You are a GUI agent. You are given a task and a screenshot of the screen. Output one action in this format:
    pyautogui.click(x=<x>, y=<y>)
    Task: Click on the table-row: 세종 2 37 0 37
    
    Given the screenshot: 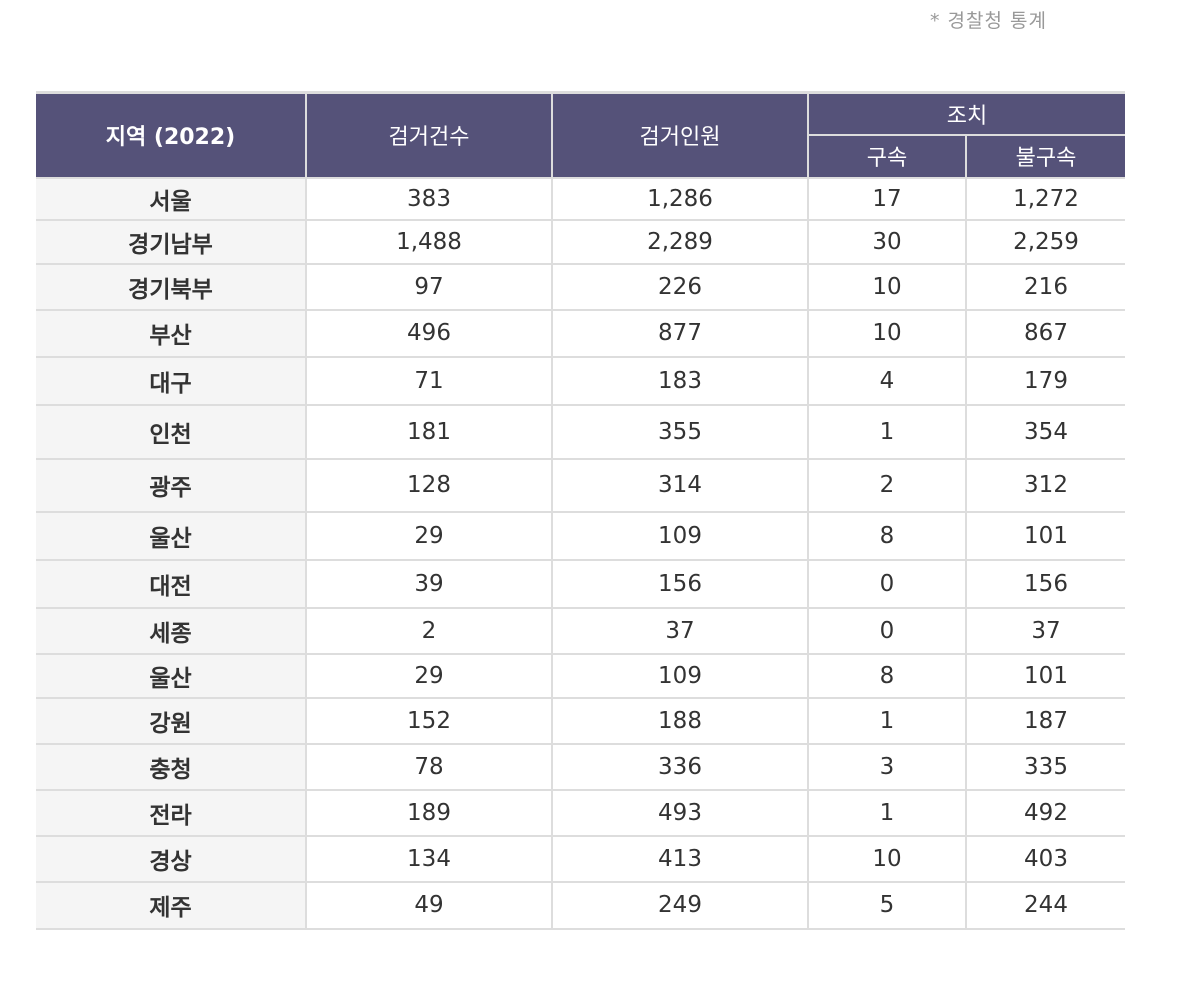 What is the action you would take?
    pyautogui.click(x=581, y=631)
    